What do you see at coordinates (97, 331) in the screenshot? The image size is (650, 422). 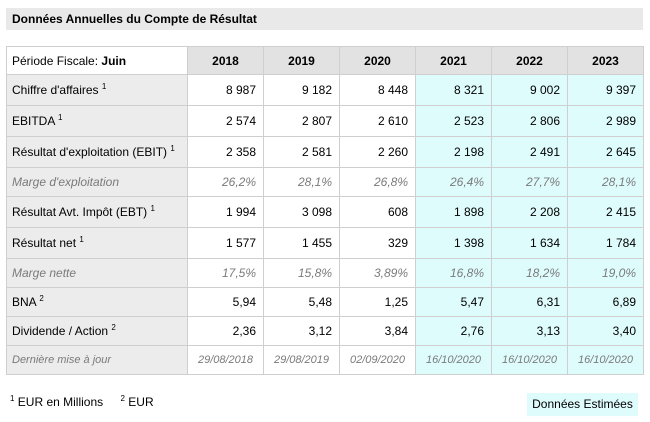 I see `row-label: Dividende / Action 2` at bounding box center [97, 331].